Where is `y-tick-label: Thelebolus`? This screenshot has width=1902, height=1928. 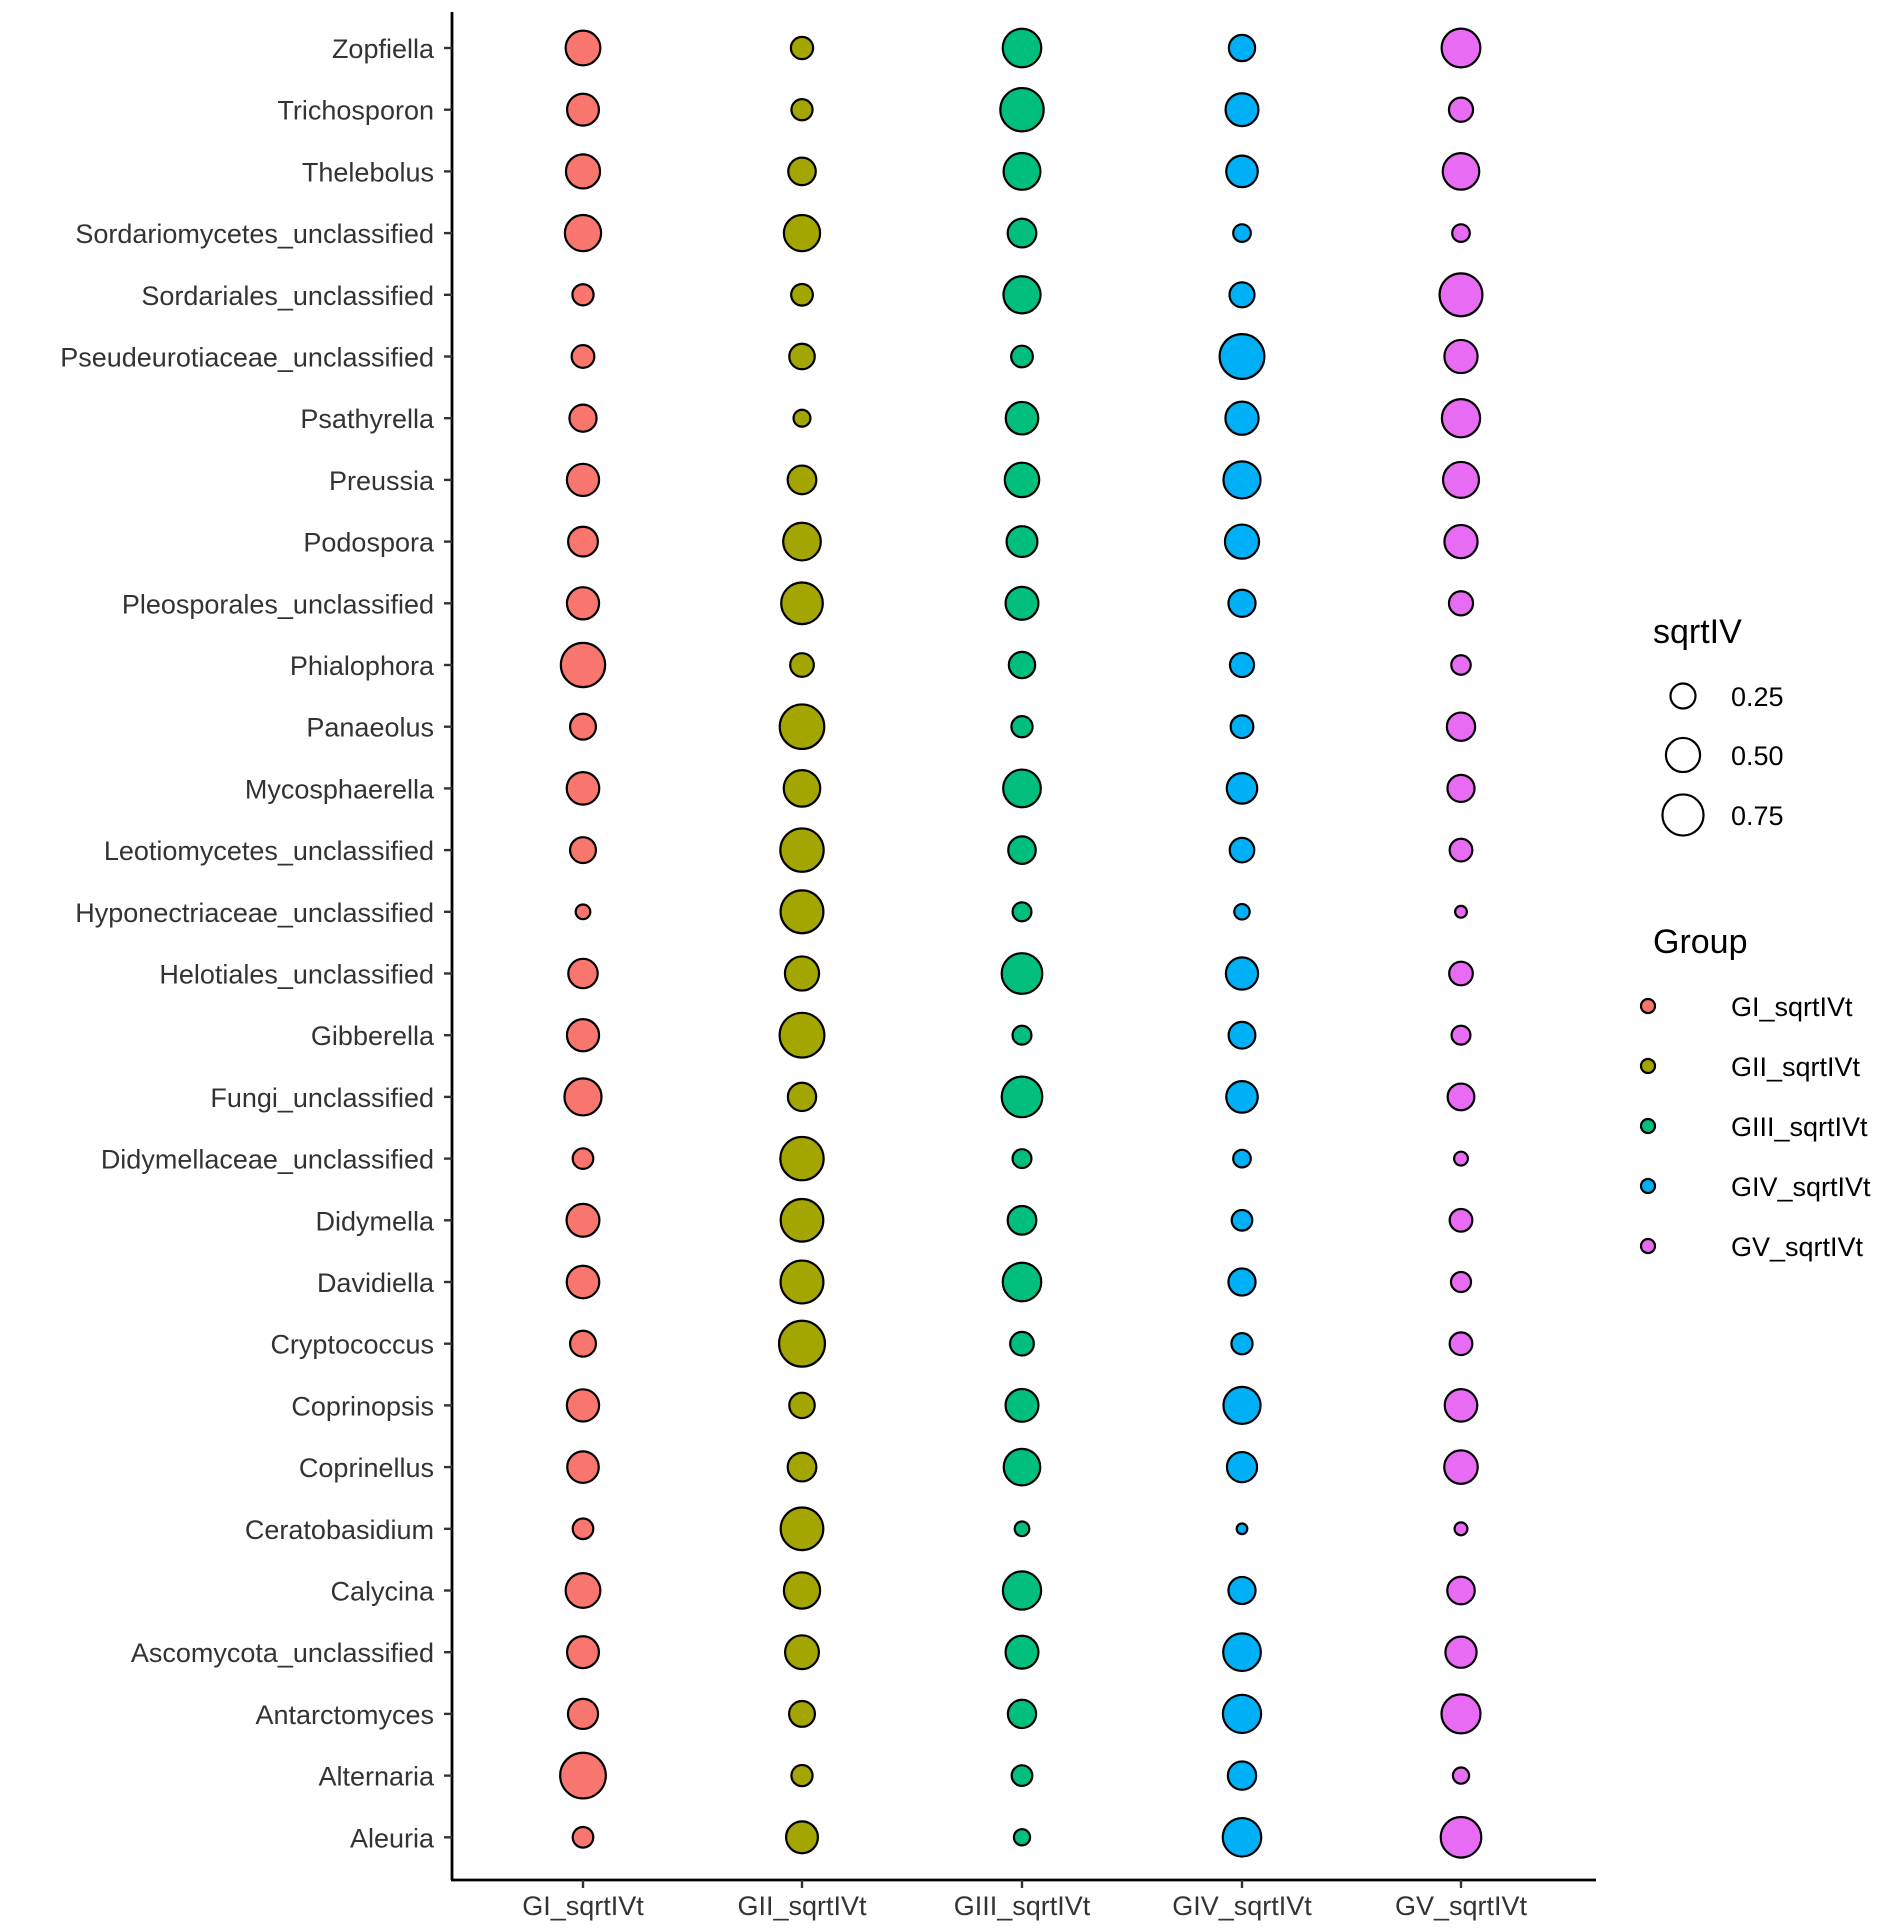
y-tick-label: Thelebolus is located at coordinates (368, 172).